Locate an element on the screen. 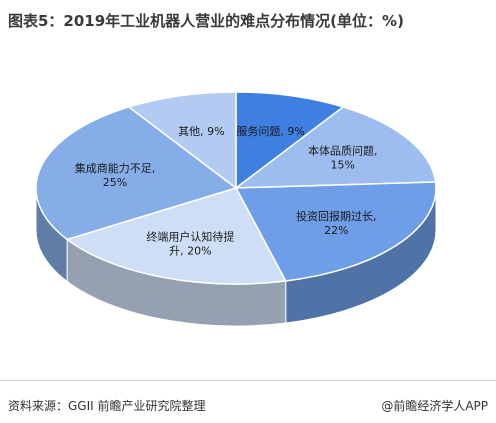  slice-label-line: 其他, 9% is located at coordinates (201, 131).